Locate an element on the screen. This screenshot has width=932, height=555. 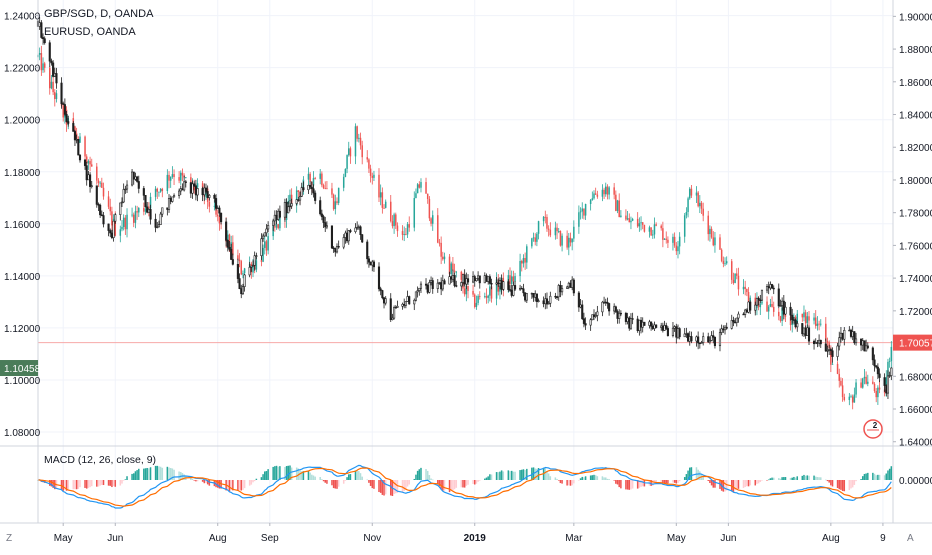
main-chart-title: GBP/SGD, D, OANDA is located at coordinates (99, 14).